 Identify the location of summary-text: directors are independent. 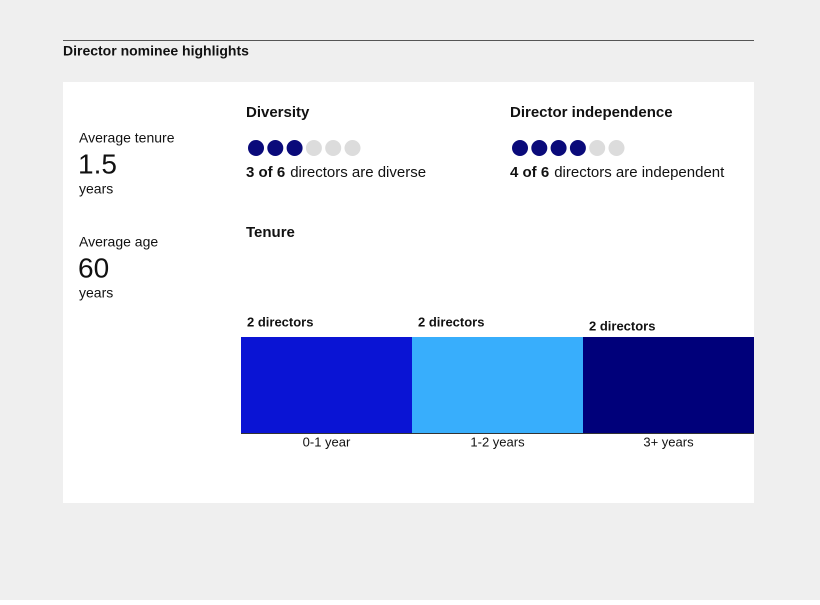
(639, 172).